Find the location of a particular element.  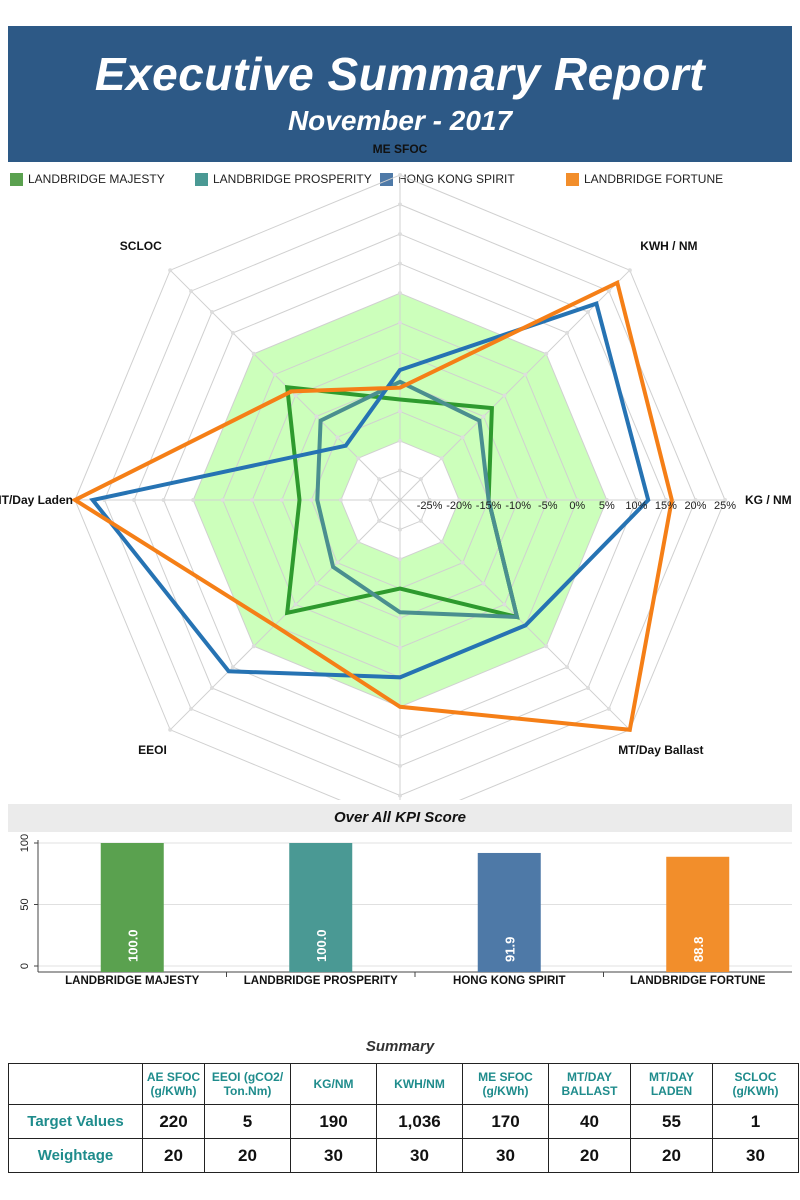

y-tick-label: 0 is located at coordinates (25, 966).